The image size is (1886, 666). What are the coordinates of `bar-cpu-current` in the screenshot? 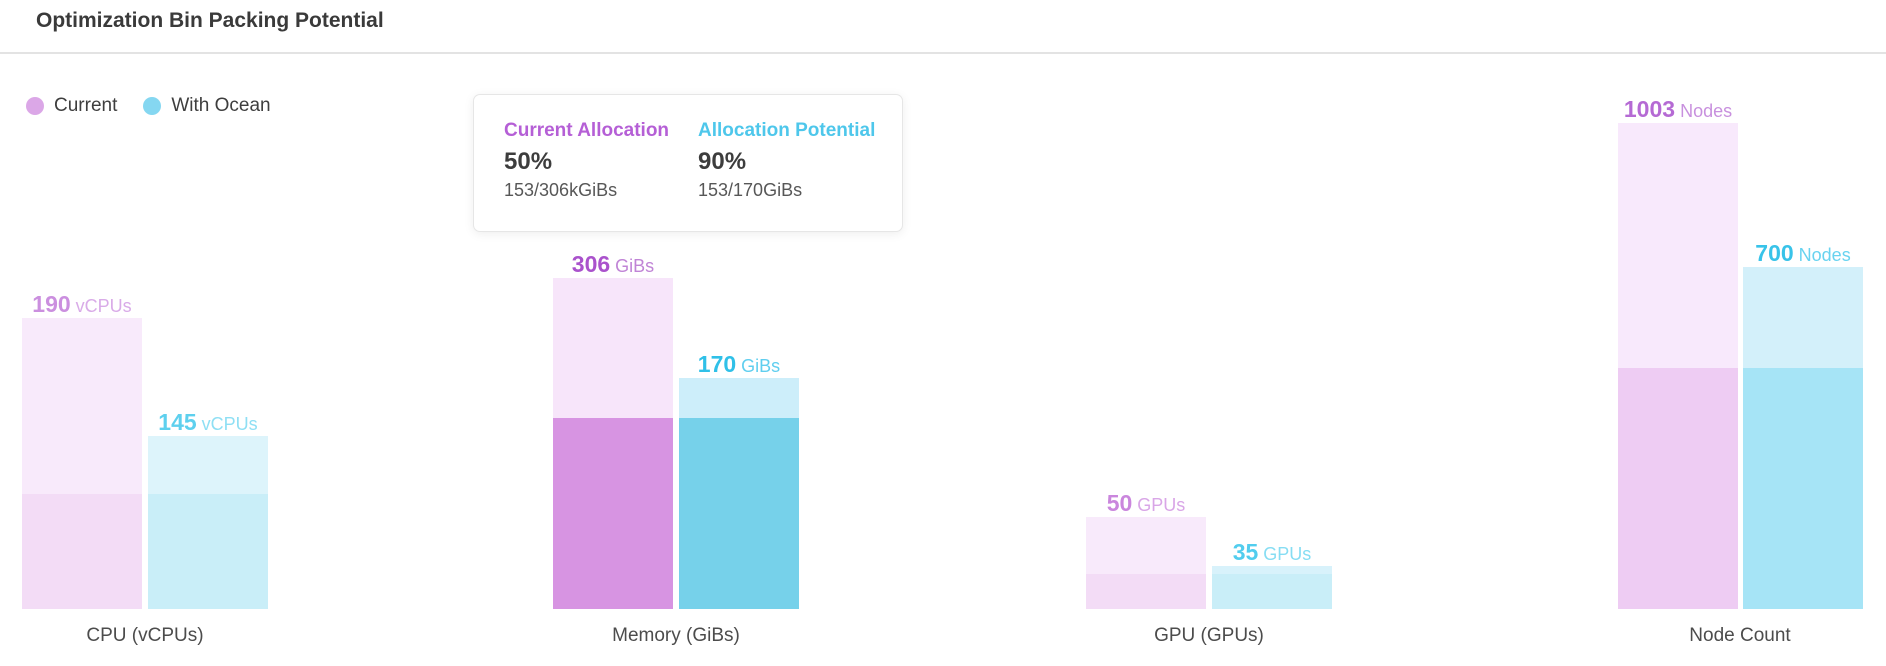 It's located at (82, 463).